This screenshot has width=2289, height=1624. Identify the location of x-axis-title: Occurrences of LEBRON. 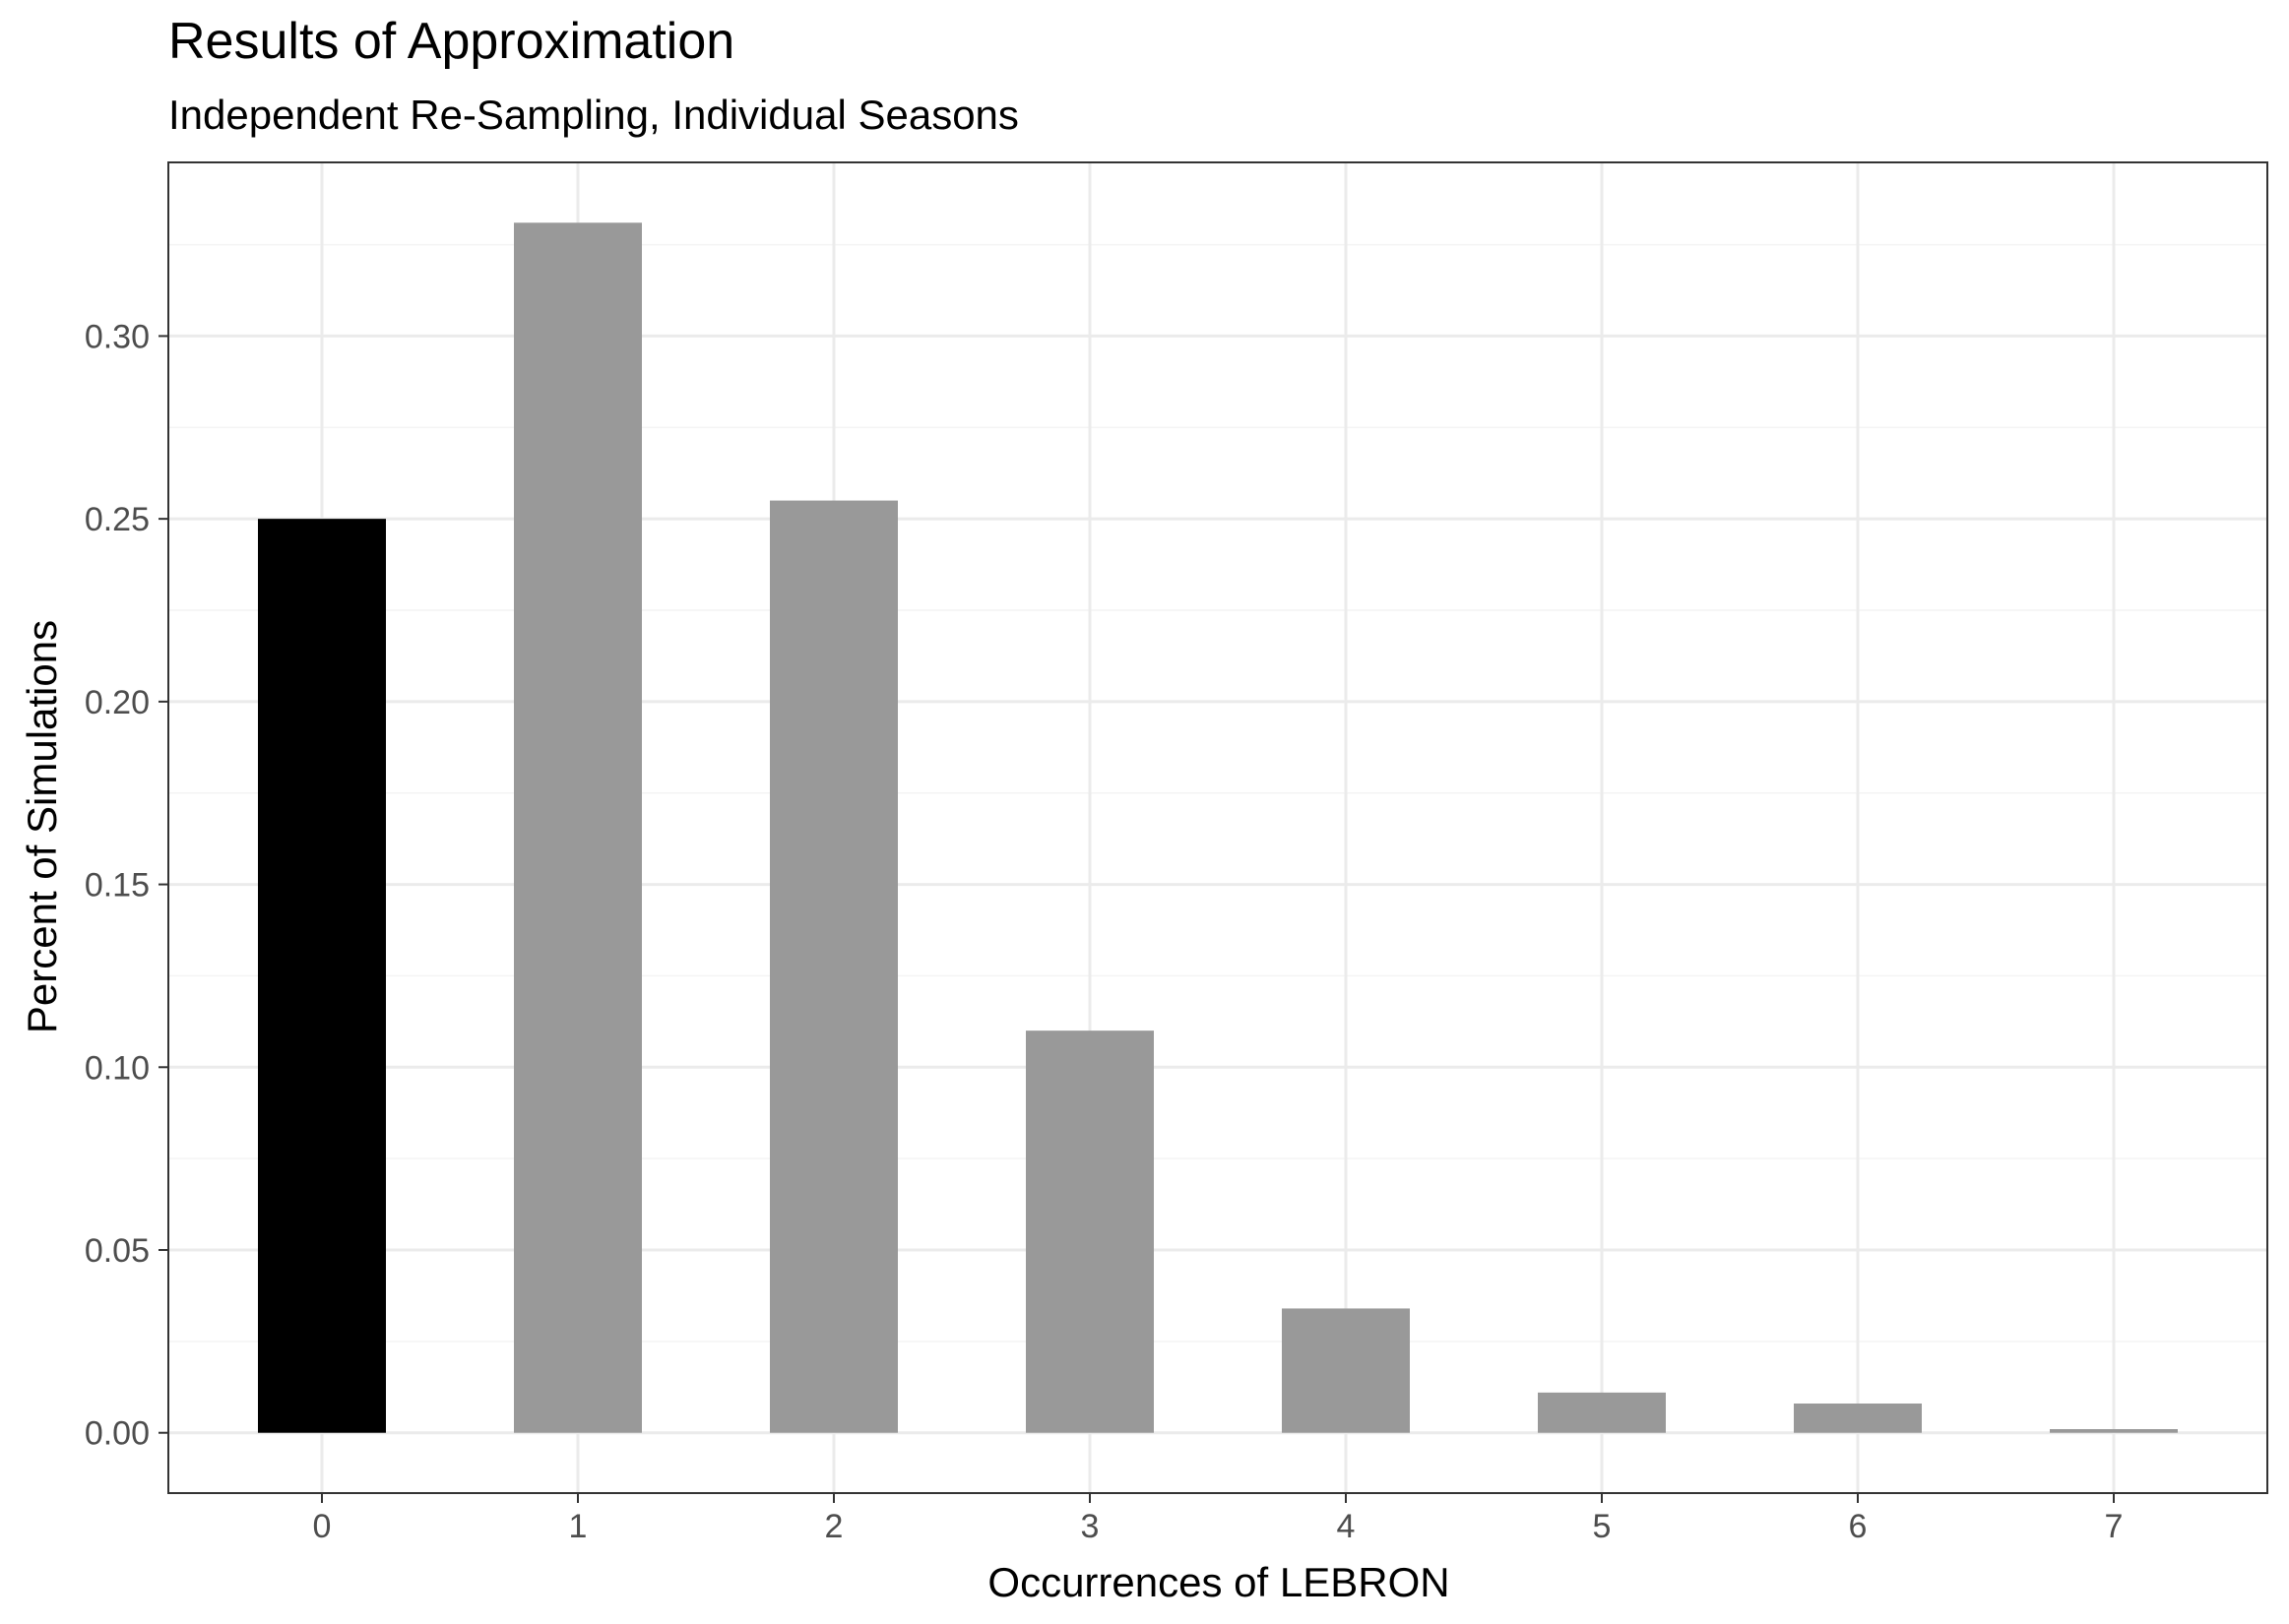
(1218, 1582).